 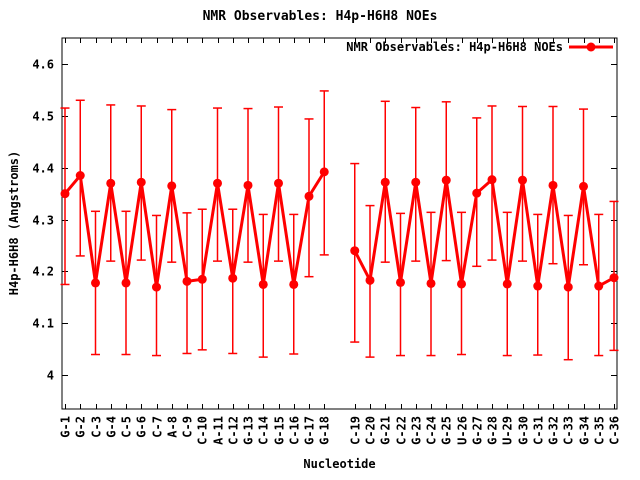 What do you see at coordinates (43, 169) in the screenshot?
I see `y-tick-label: 4.4` at bounding box center [43, 169].